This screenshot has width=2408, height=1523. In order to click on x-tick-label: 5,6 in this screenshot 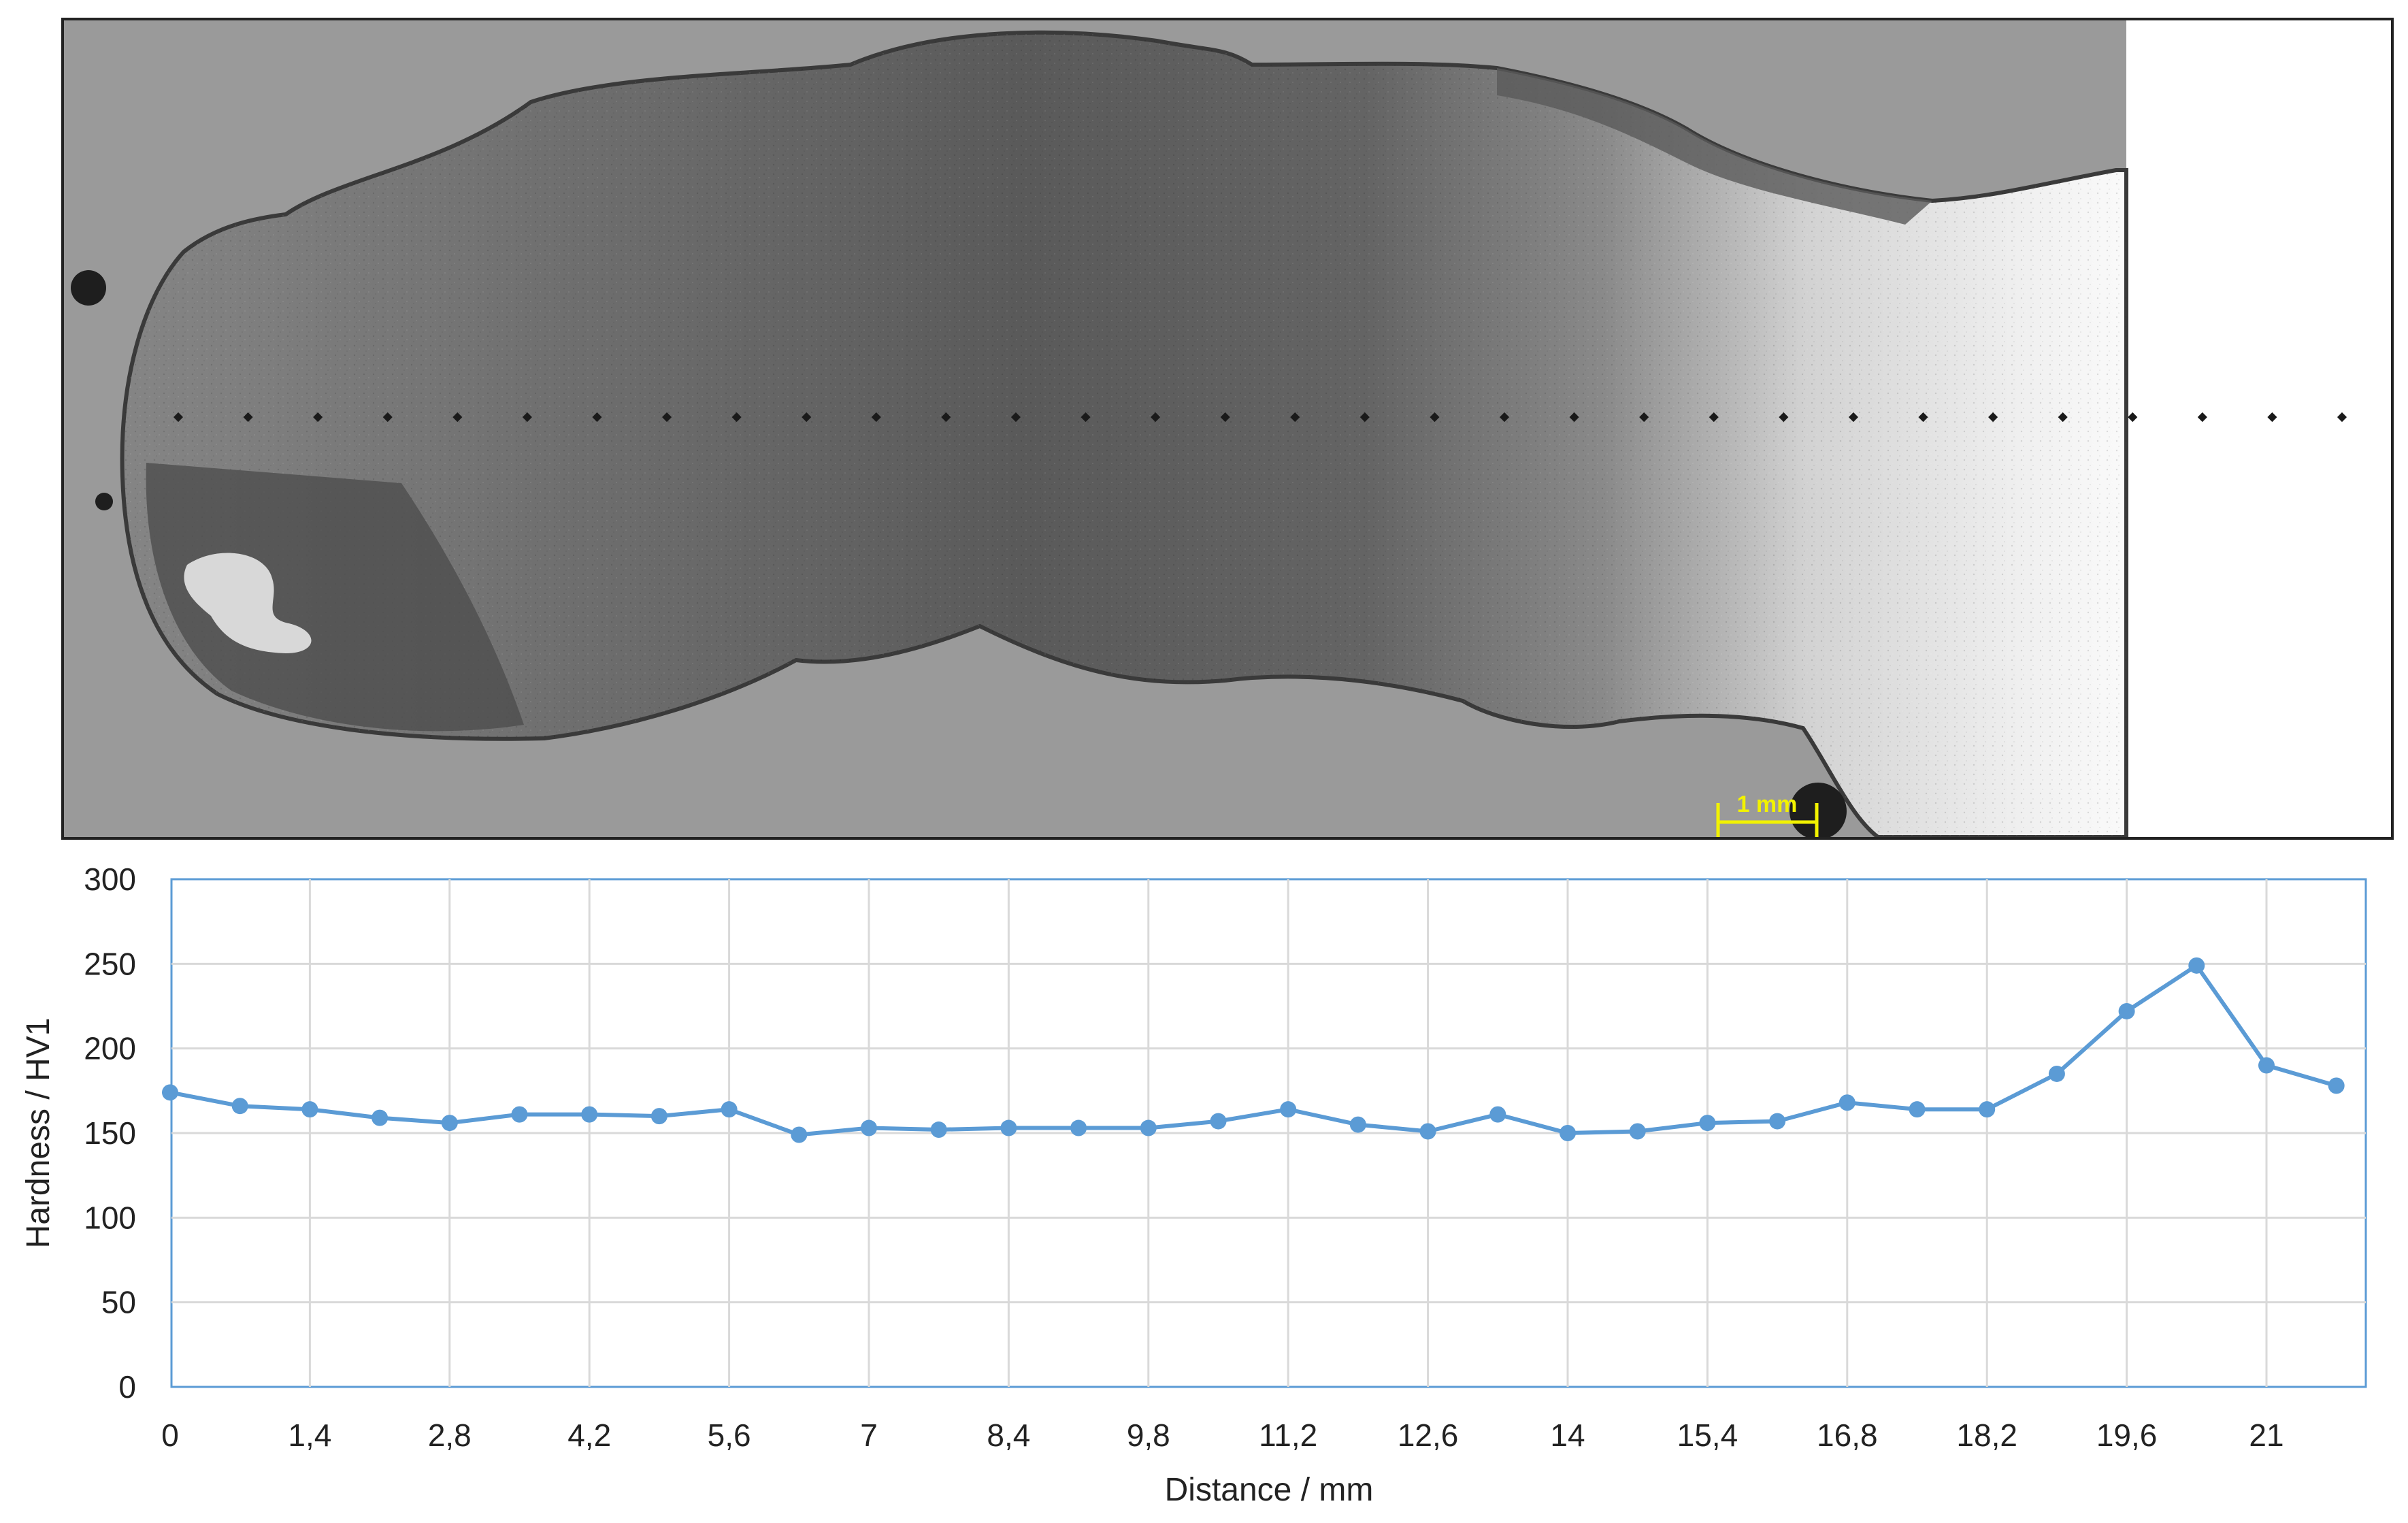, I will do `click(729, 1435)`.